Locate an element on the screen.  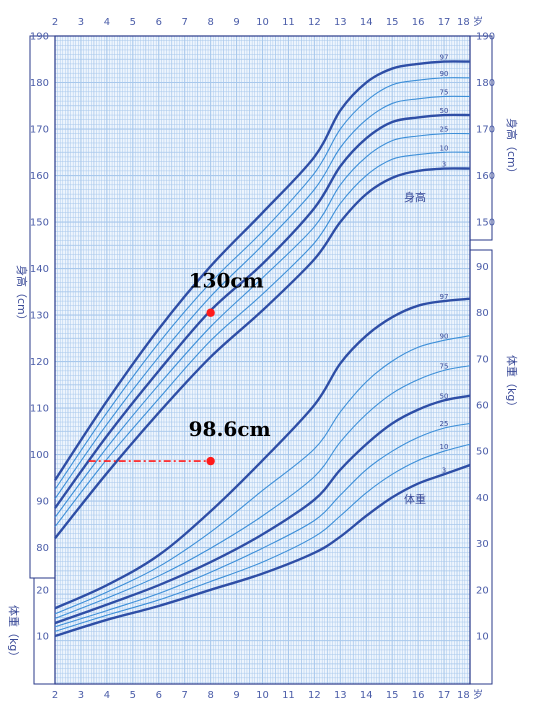
weight-axis-right: 10 20 30 40 50 60 70 80 90 is located at coordinates (482, 452).